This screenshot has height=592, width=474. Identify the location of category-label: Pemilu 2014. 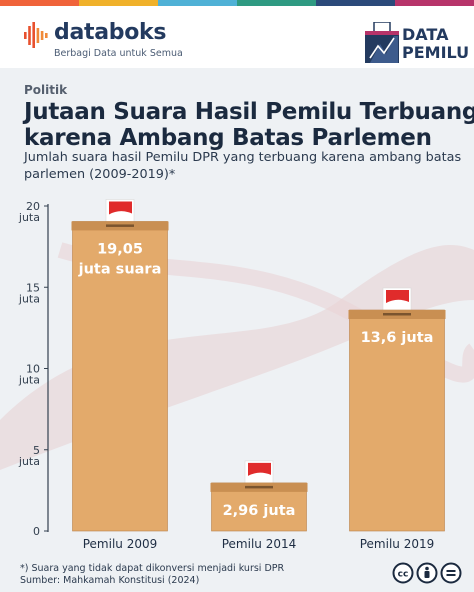
(259, 544).